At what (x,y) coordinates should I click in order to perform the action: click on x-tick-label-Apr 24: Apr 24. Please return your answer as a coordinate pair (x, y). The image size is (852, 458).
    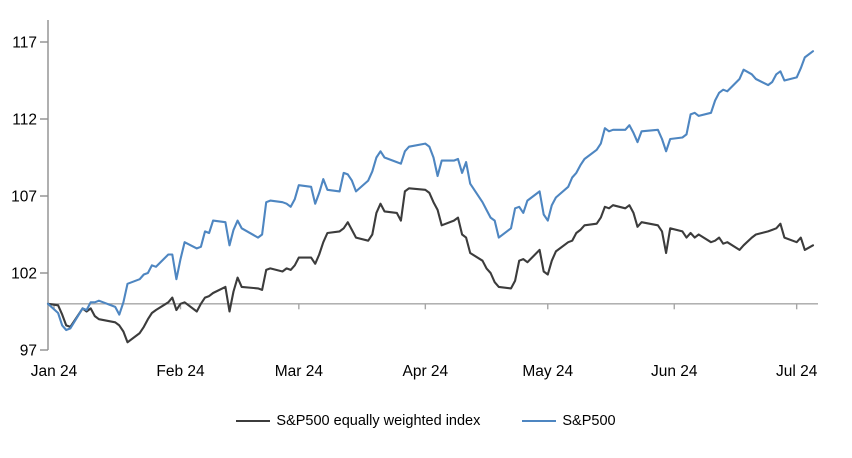
    Looking at the image, I should click on (426, 371).